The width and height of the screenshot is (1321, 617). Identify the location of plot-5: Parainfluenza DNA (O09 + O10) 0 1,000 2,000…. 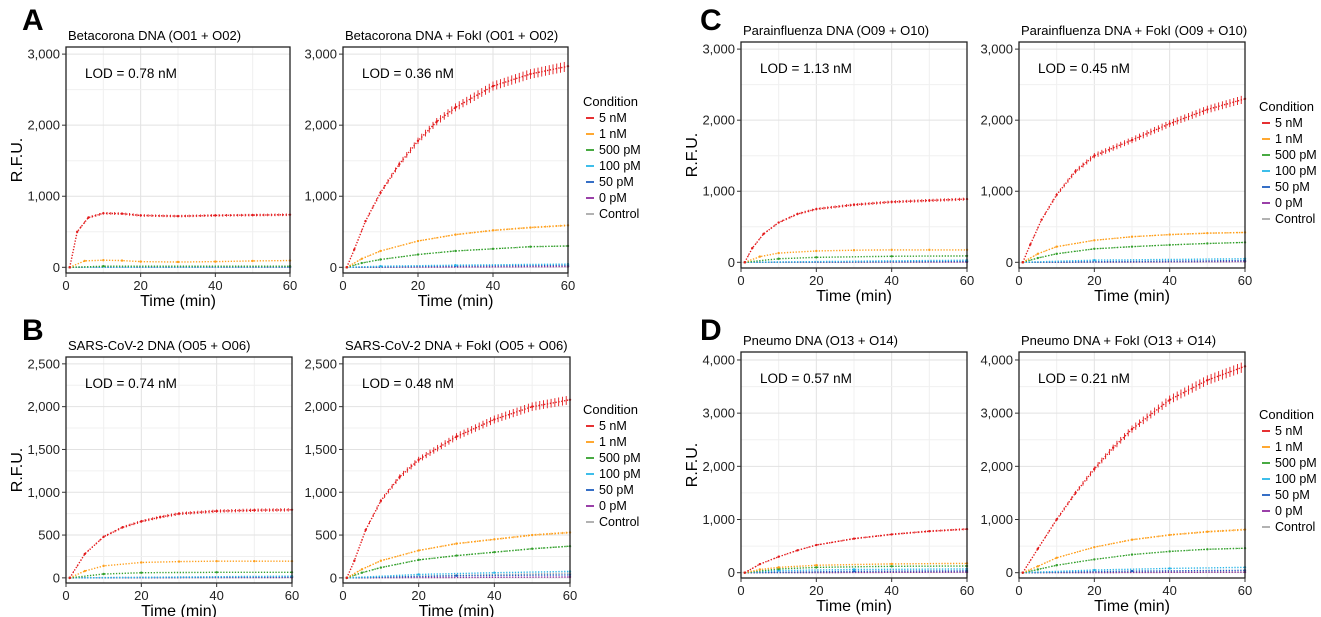
(829, 164).